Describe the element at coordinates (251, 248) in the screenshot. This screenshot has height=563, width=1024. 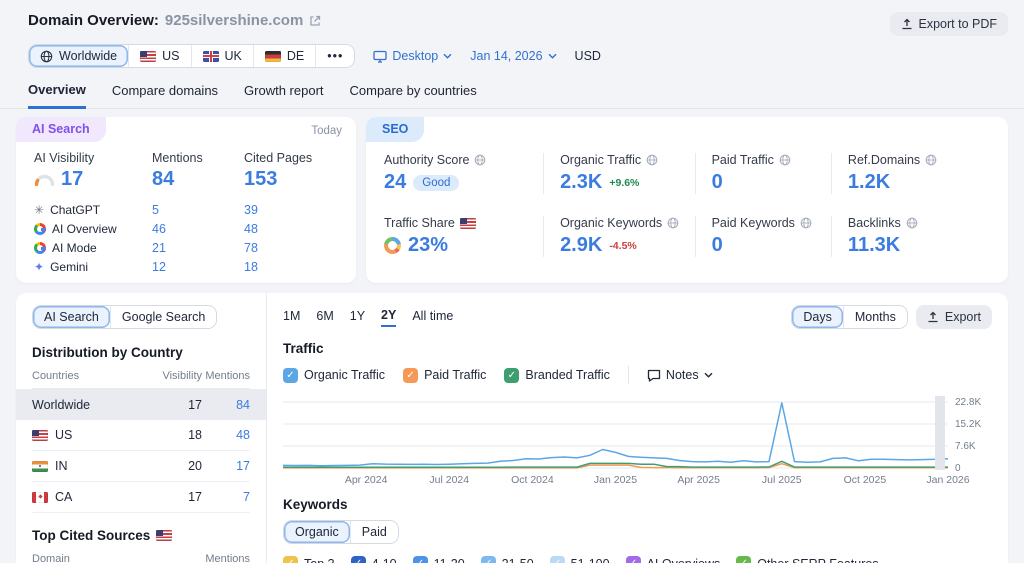
I see `ai-mode-cited: 78` at that location.